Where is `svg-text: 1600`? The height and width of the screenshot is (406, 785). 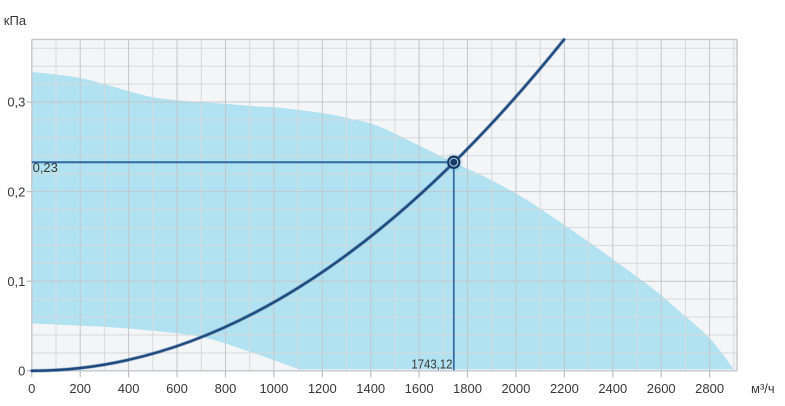 svg-text: 1600 is located at coordinates (419, 388).